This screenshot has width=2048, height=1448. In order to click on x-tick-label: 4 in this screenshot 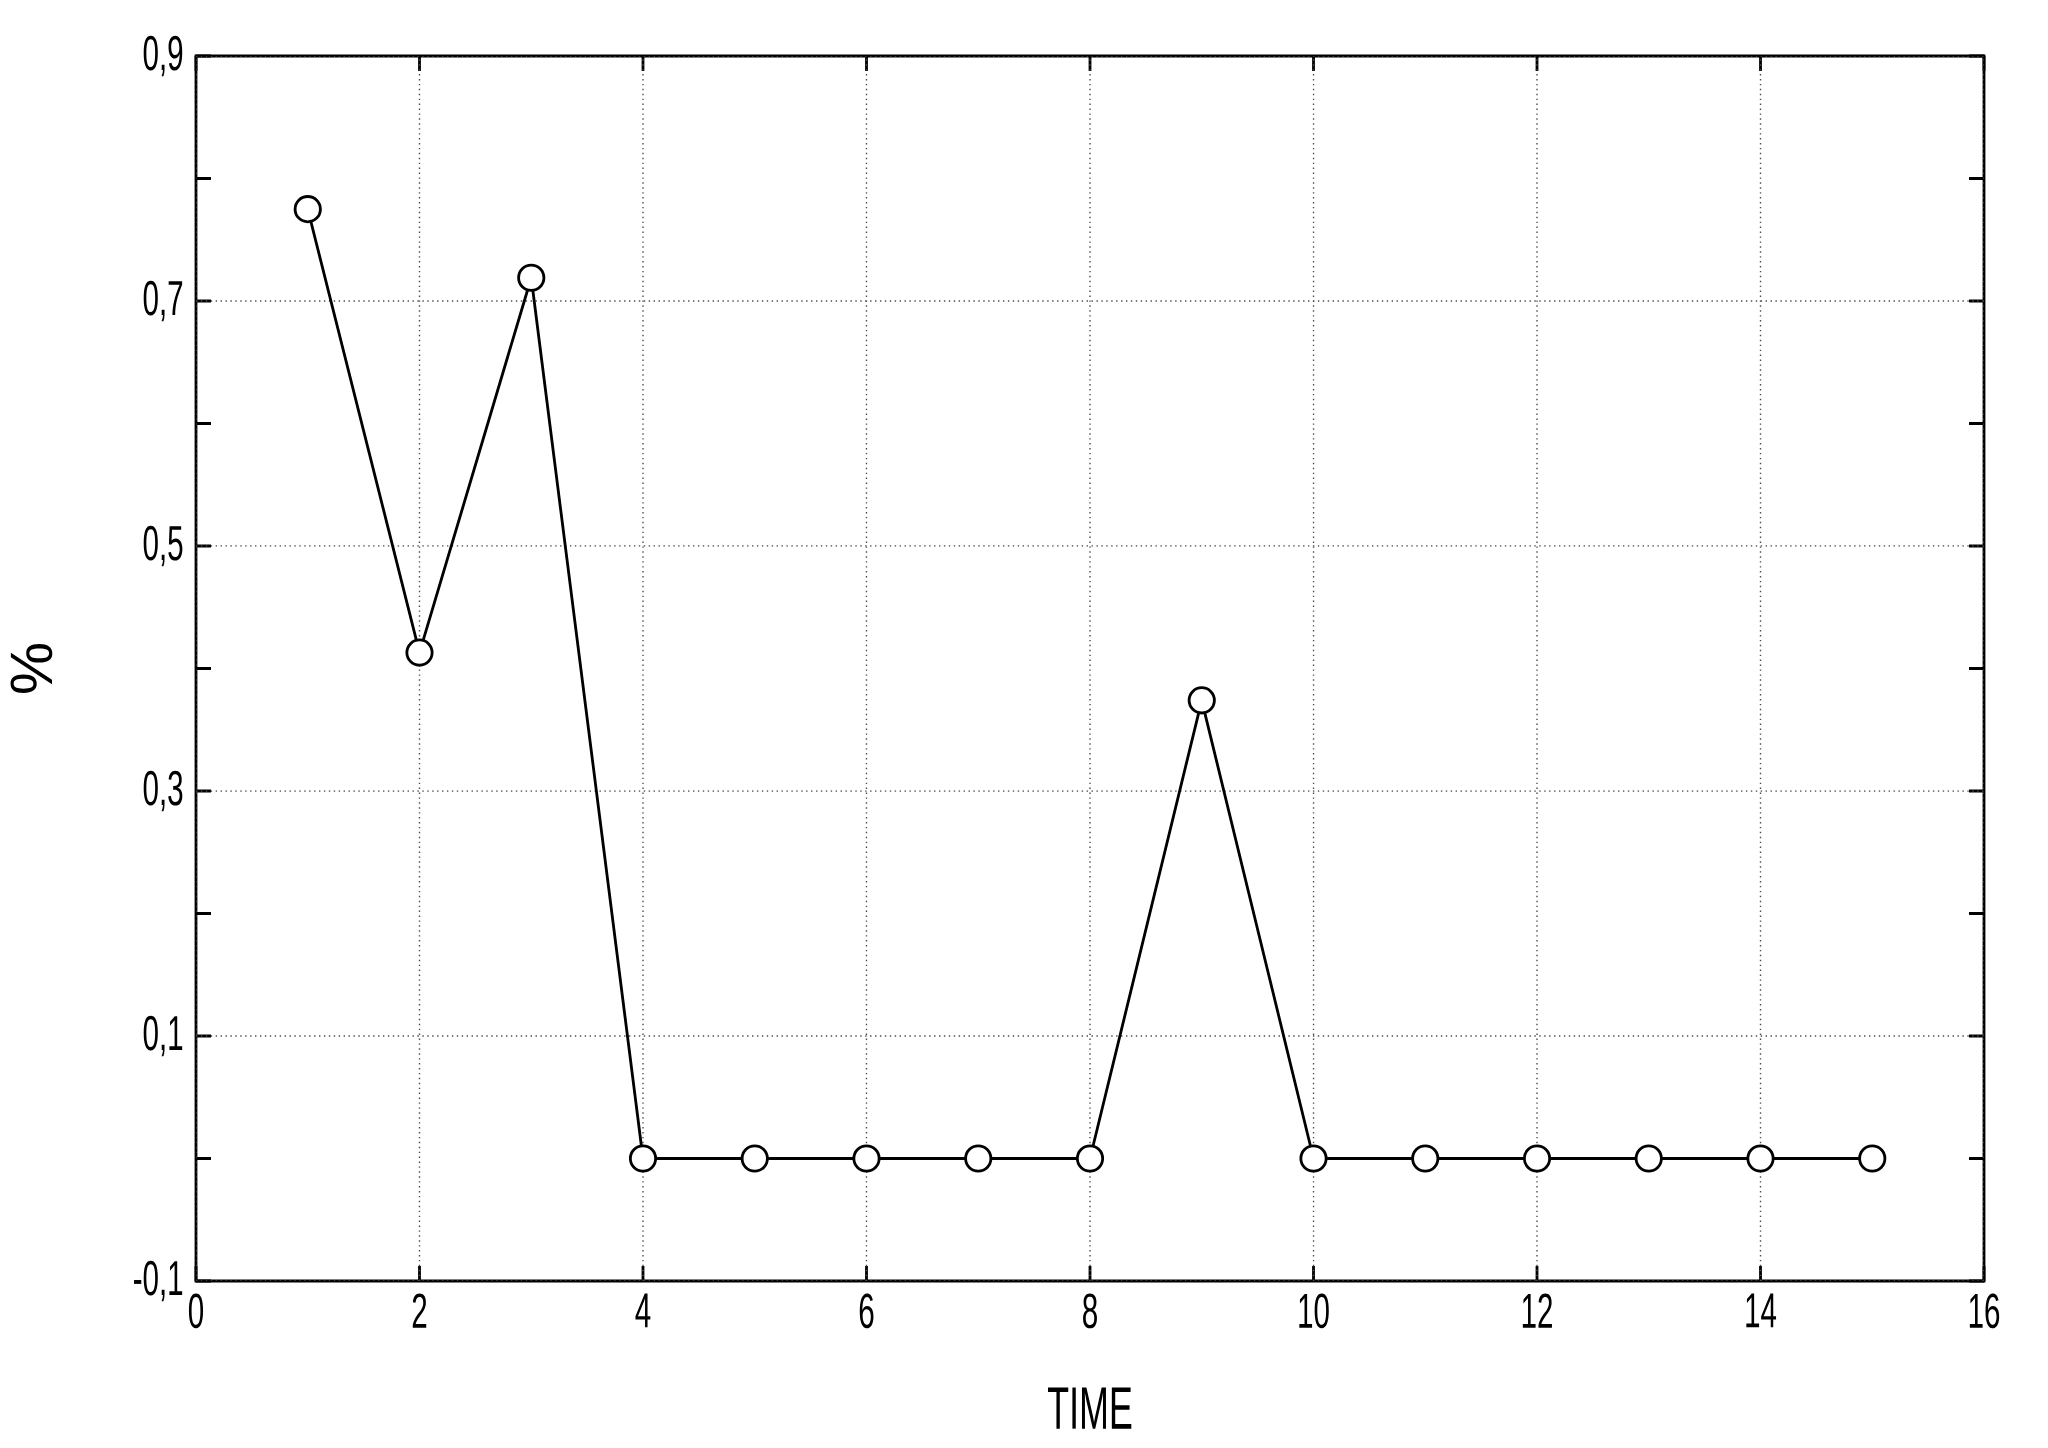, I will do `click(643, 1310)`.